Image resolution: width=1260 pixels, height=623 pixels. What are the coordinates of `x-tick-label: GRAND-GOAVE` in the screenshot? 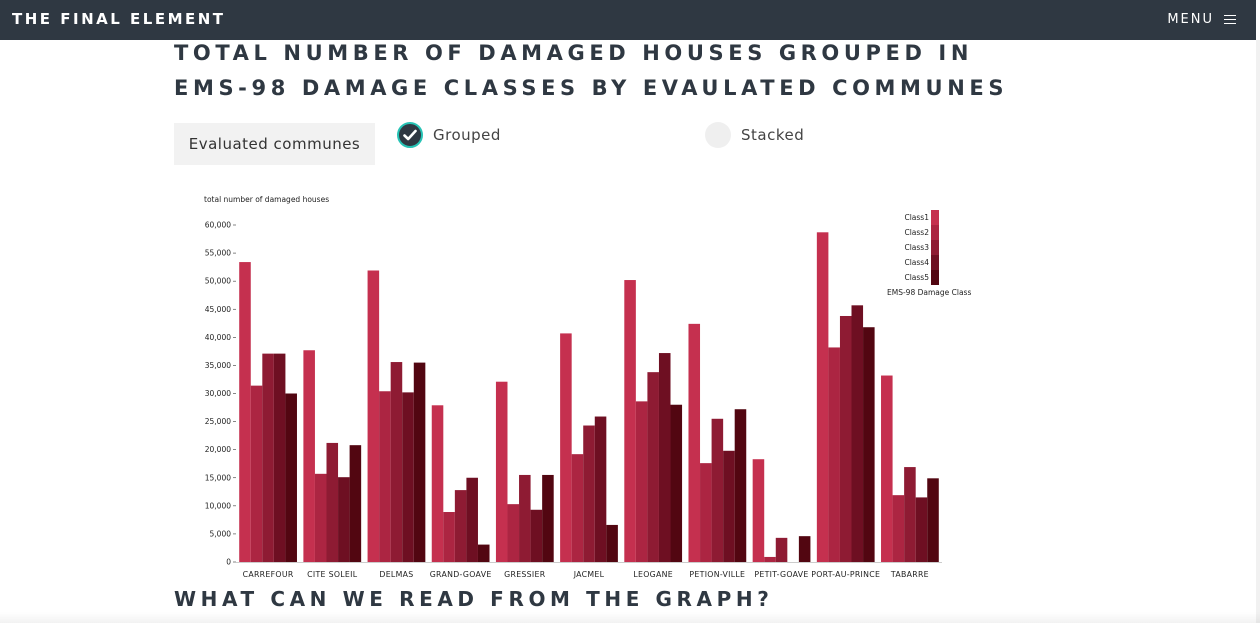 It's located at (461, 574).